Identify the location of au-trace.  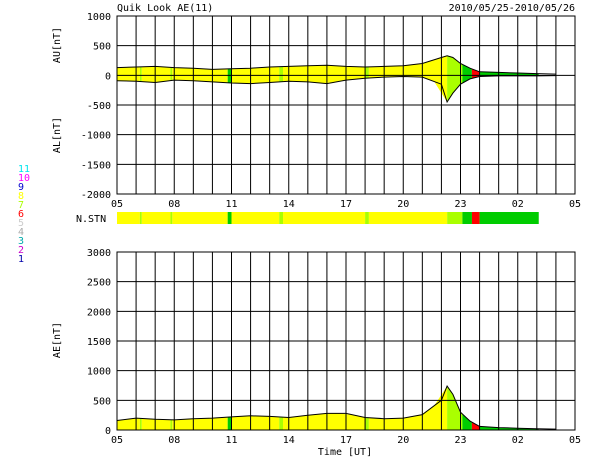
(336, 65).